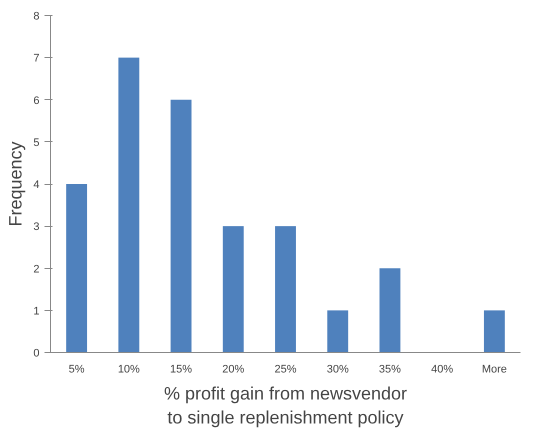 The height and width of the screenshot is (434, 544). What do you see at coordinates (181, 370) in the screenshot?
I see `x-tick-label: 15%` at bounding box center [181, 370].